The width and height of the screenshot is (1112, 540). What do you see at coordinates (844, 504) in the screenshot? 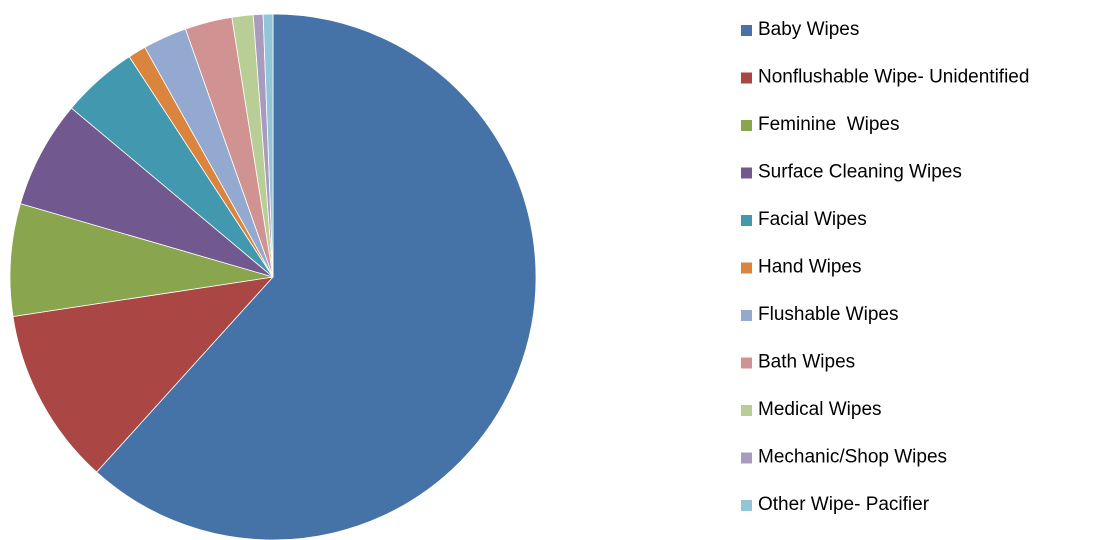
I see `legend-label: Other Wipe- Pacifier` at bounding box center [844, 504].